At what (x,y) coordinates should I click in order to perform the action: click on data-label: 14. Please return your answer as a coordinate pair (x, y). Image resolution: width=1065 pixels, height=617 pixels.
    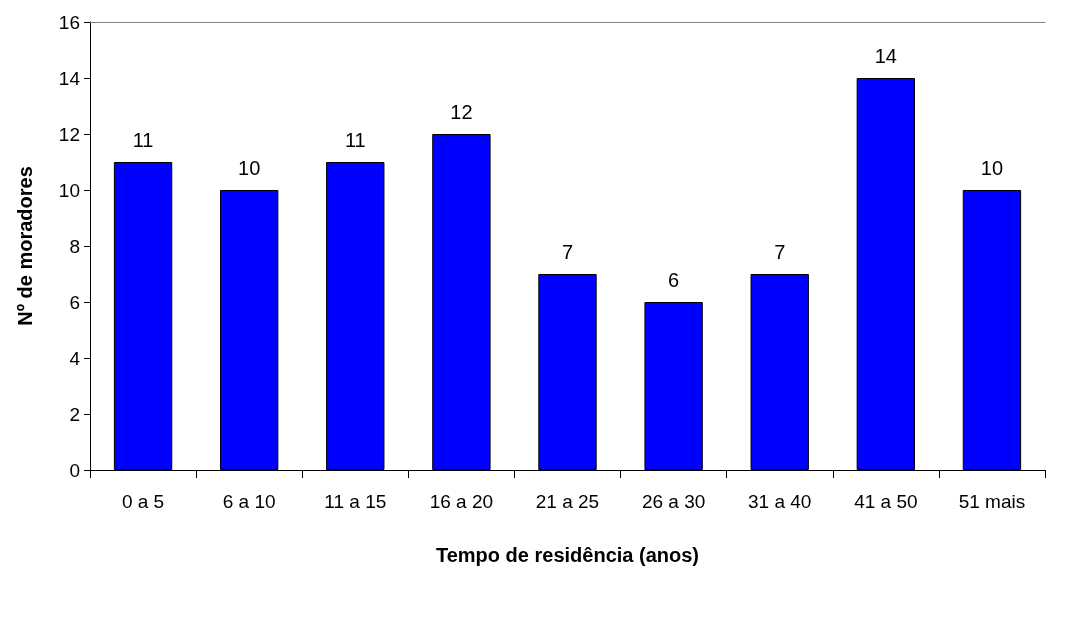
    Looking at the image, I should click on (885, 56).